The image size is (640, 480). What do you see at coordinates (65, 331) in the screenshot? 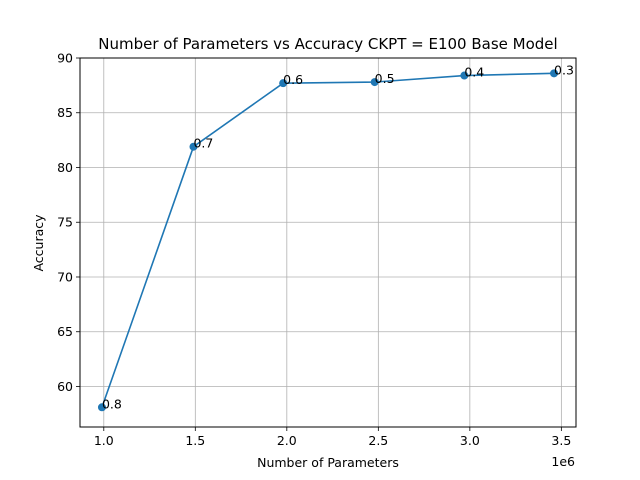
I see `y-tick-label: 65` at bounding box center [65, 331].